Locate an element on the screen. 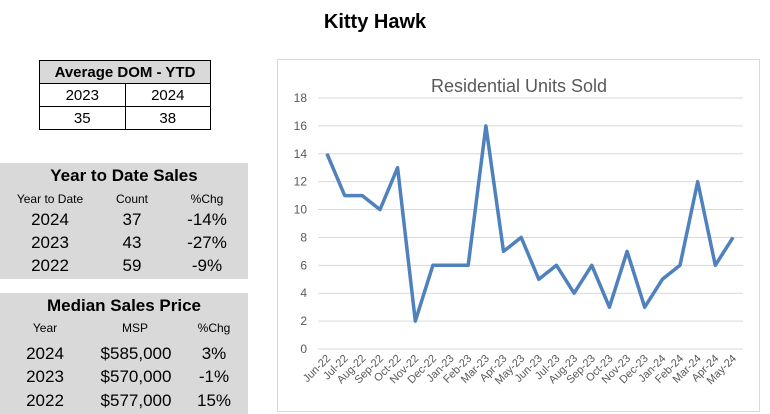  msp-year: 2024 is located at coordinates (45, 353).